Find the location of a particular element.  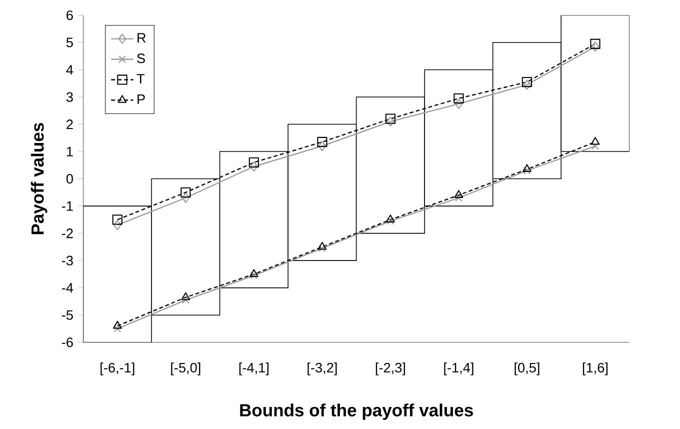

legend-label: P is located at coordinates (141, 99).